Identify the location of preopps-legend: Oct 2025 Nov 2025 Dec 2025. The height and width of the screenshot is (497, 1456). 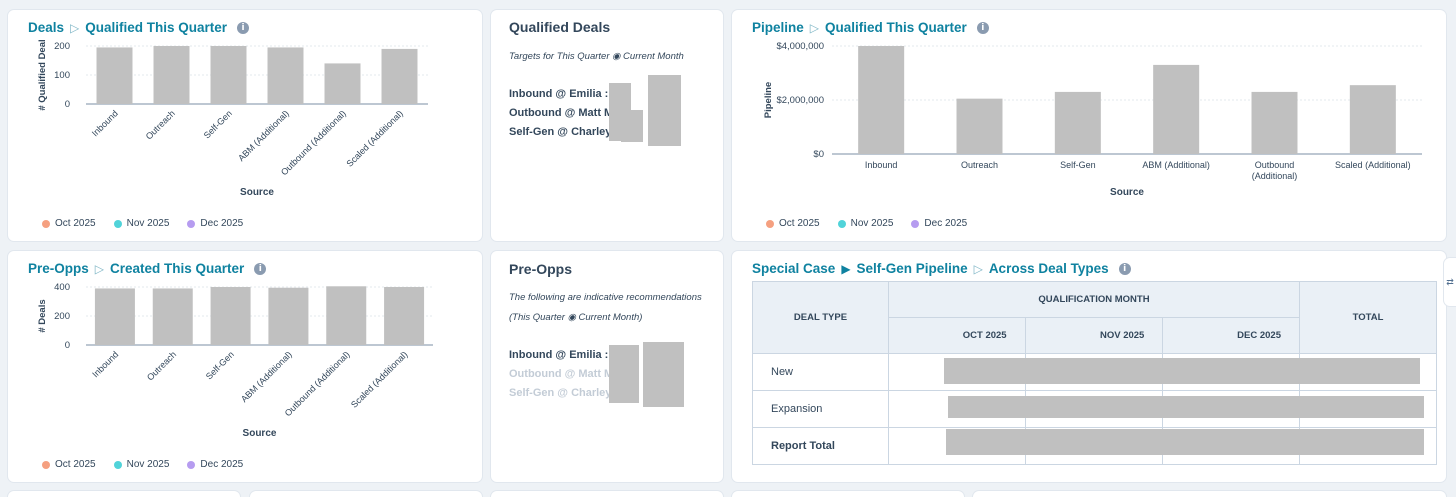
(142, 464).